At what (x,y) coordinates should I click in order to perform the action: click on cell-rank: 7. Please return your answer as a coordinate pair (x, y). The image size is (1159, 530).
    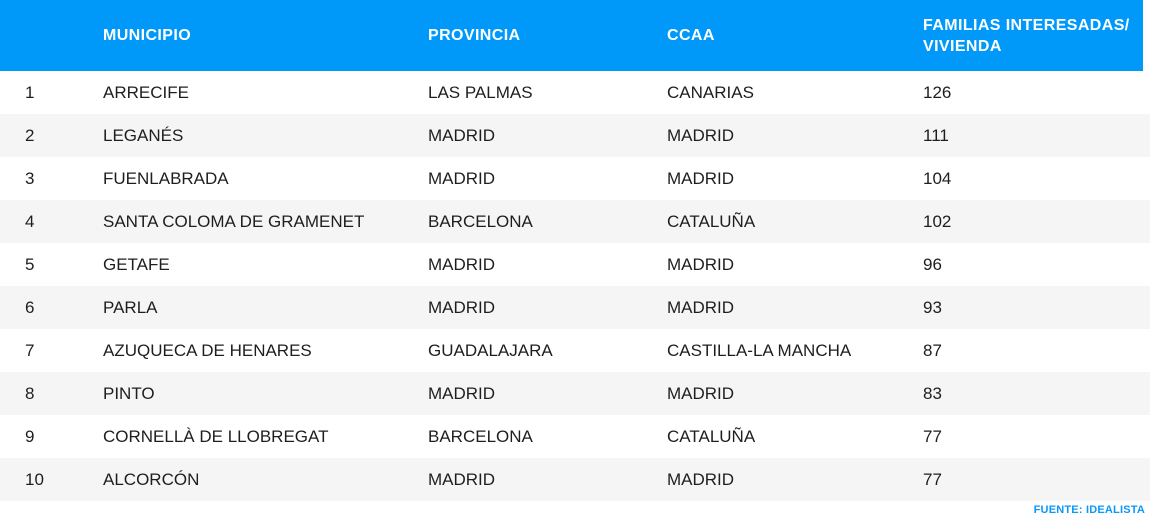
    Looking at the image, I should click on (30, 350).